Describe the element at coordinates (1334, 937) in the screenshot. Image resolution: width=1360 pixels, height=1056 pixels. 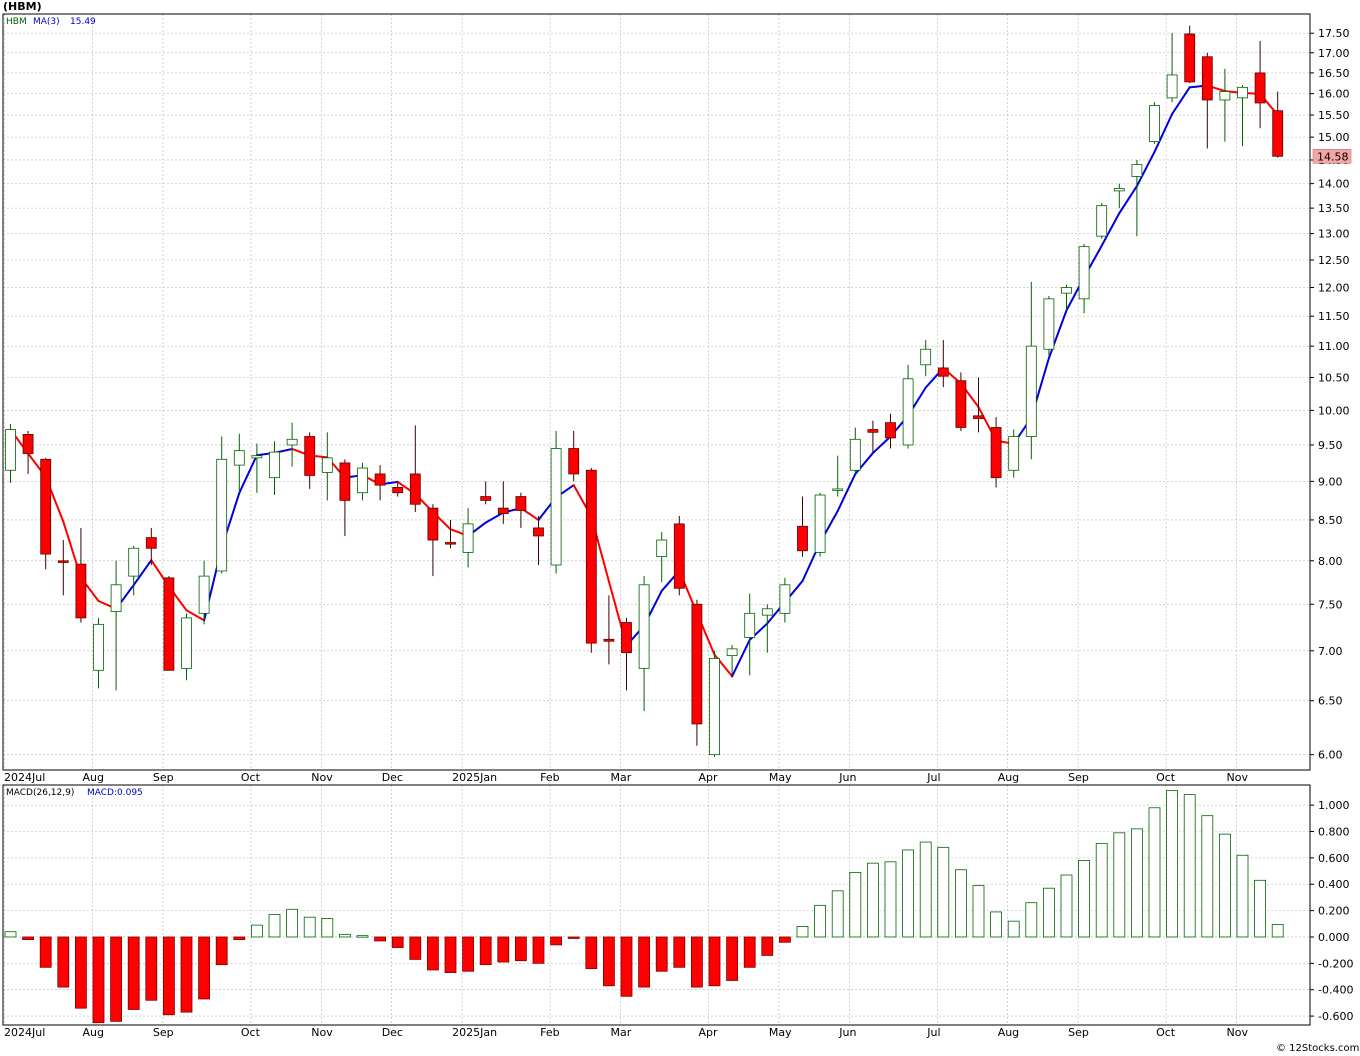
I see `macd-y-tick-label: 0.000` at that location.